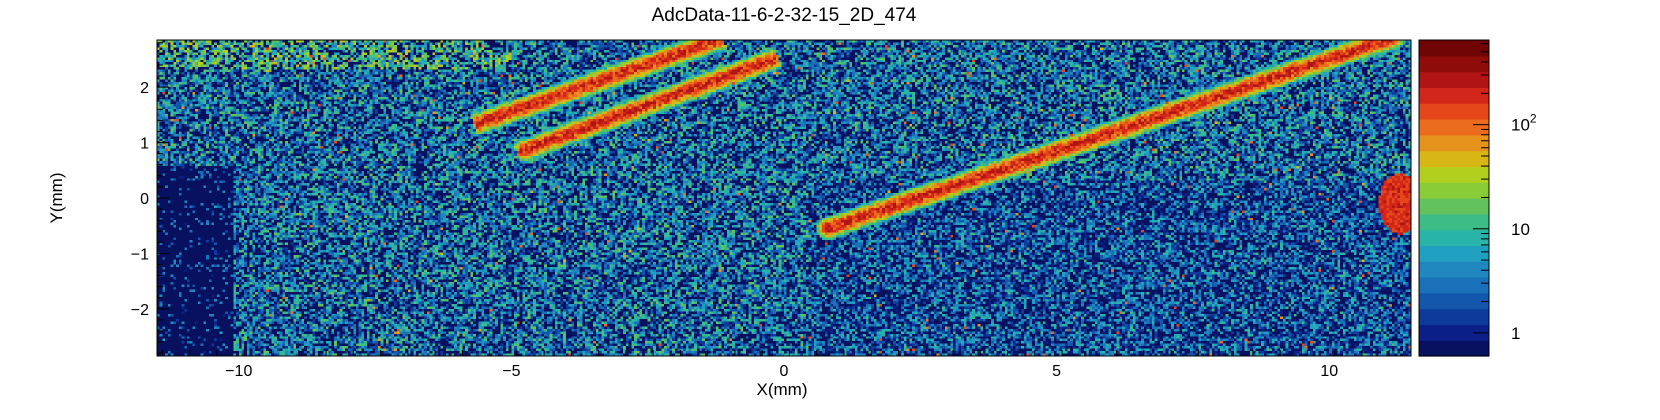 The image size is (1660, 420). What do you see at coordinates (144, 199) in the screenshot?
I see `y-tick-label: 0` at bounding box center [144, 199].